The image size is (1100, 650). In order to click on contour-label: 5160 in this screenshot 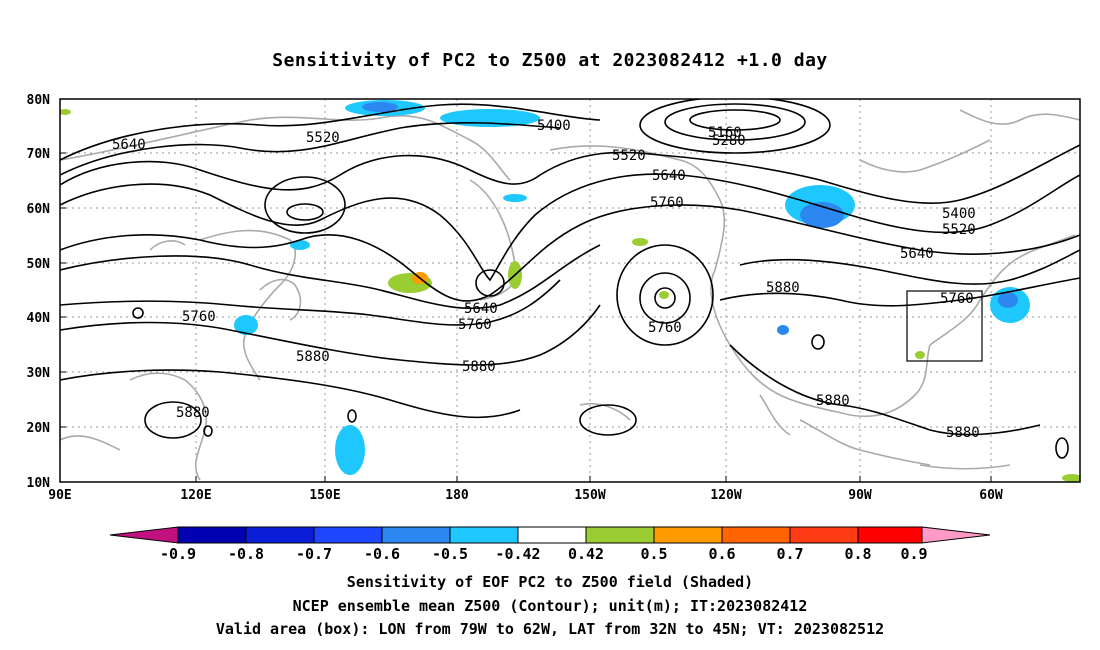, I will do `click(725, 133)`.